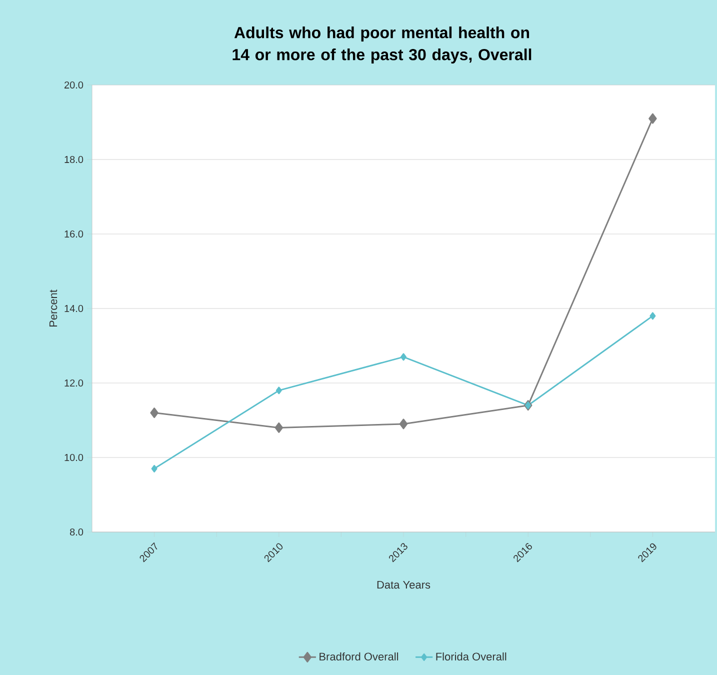  Describe the element at coordinates (74, 458) in the screenshot. I see `y-tick-label: 10.0` at that location.